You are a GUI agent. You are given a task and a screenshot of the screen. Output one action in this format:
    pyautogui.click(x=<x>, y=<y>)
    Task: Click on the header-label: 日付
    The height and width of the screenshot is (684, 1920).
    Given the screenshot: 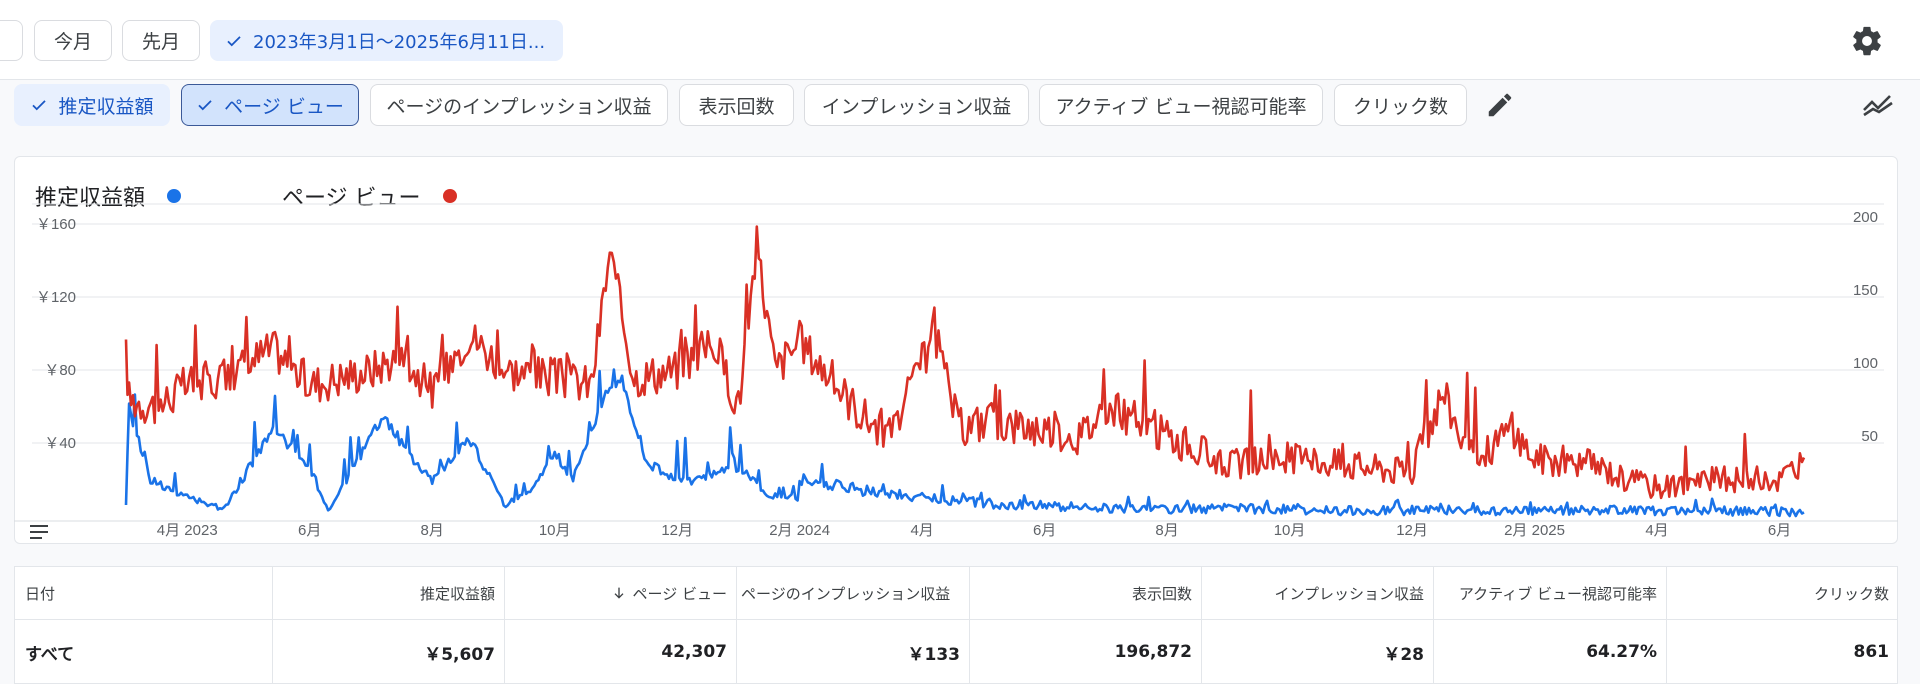 What is the action you would take?
    pyautogui.click(x=40, y=593)
    